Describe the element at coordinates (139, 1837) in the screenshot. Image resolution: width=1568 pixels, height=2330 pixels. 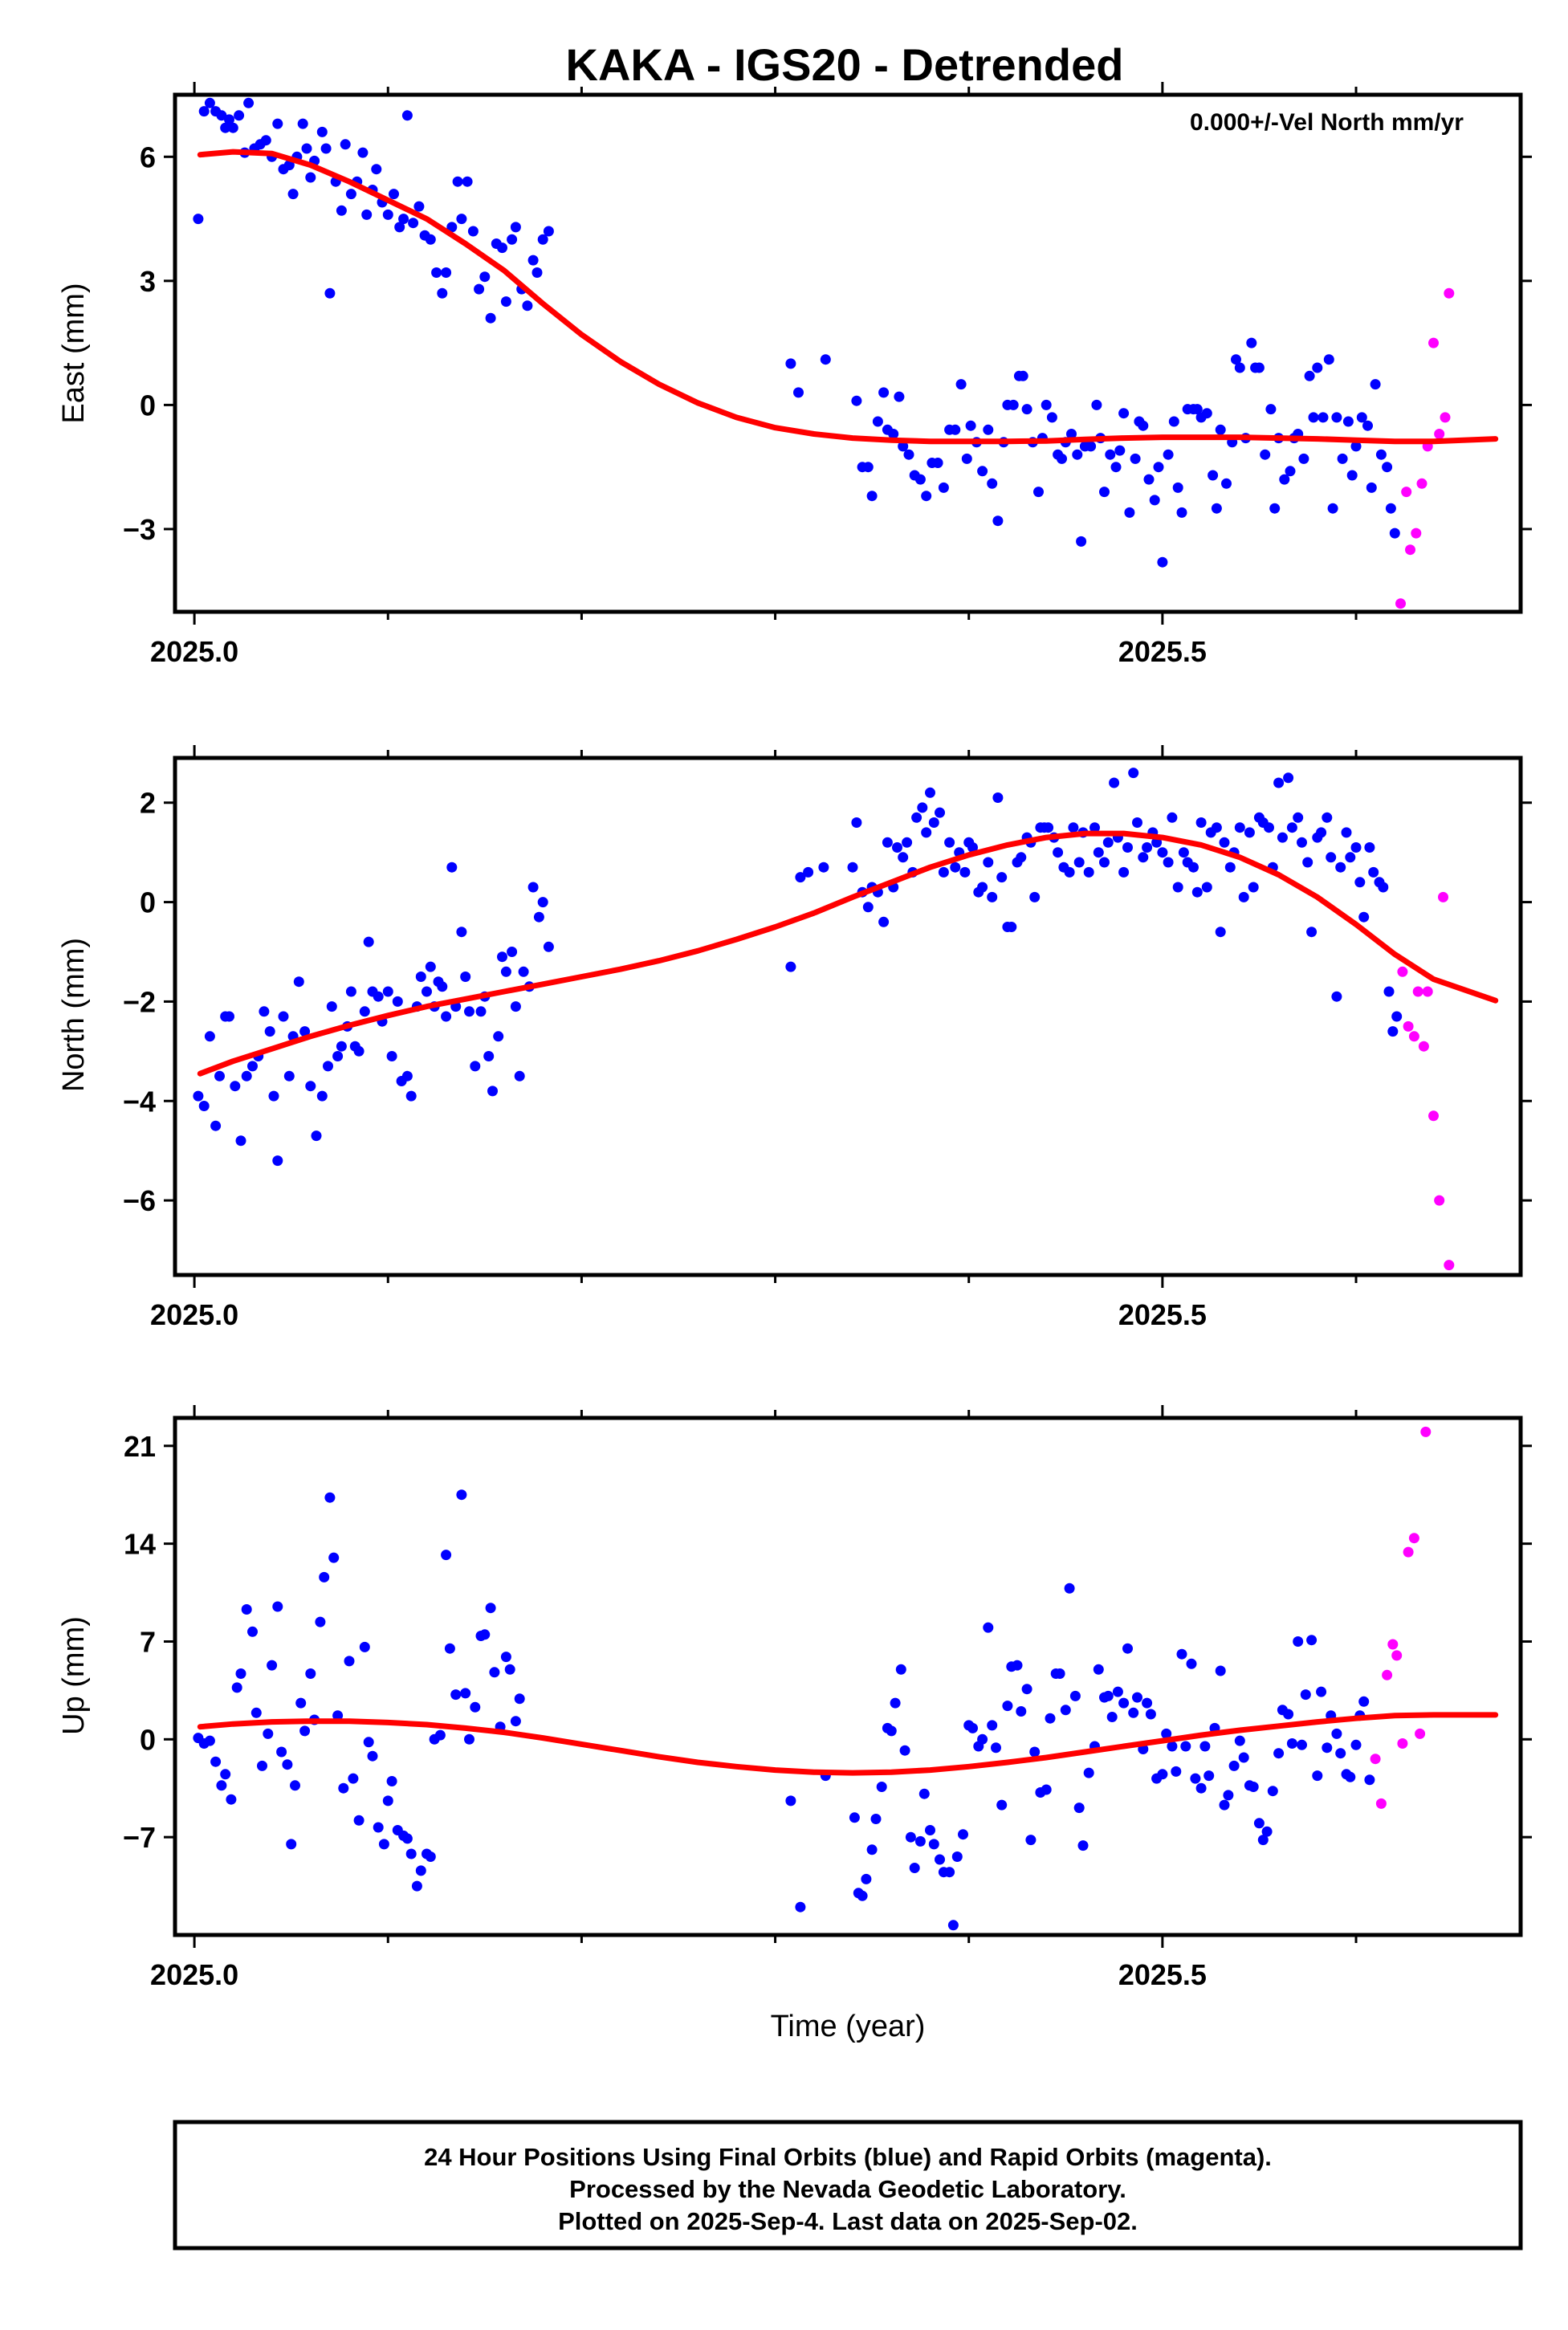
I see `up-y-tick-label: −7` at that location.